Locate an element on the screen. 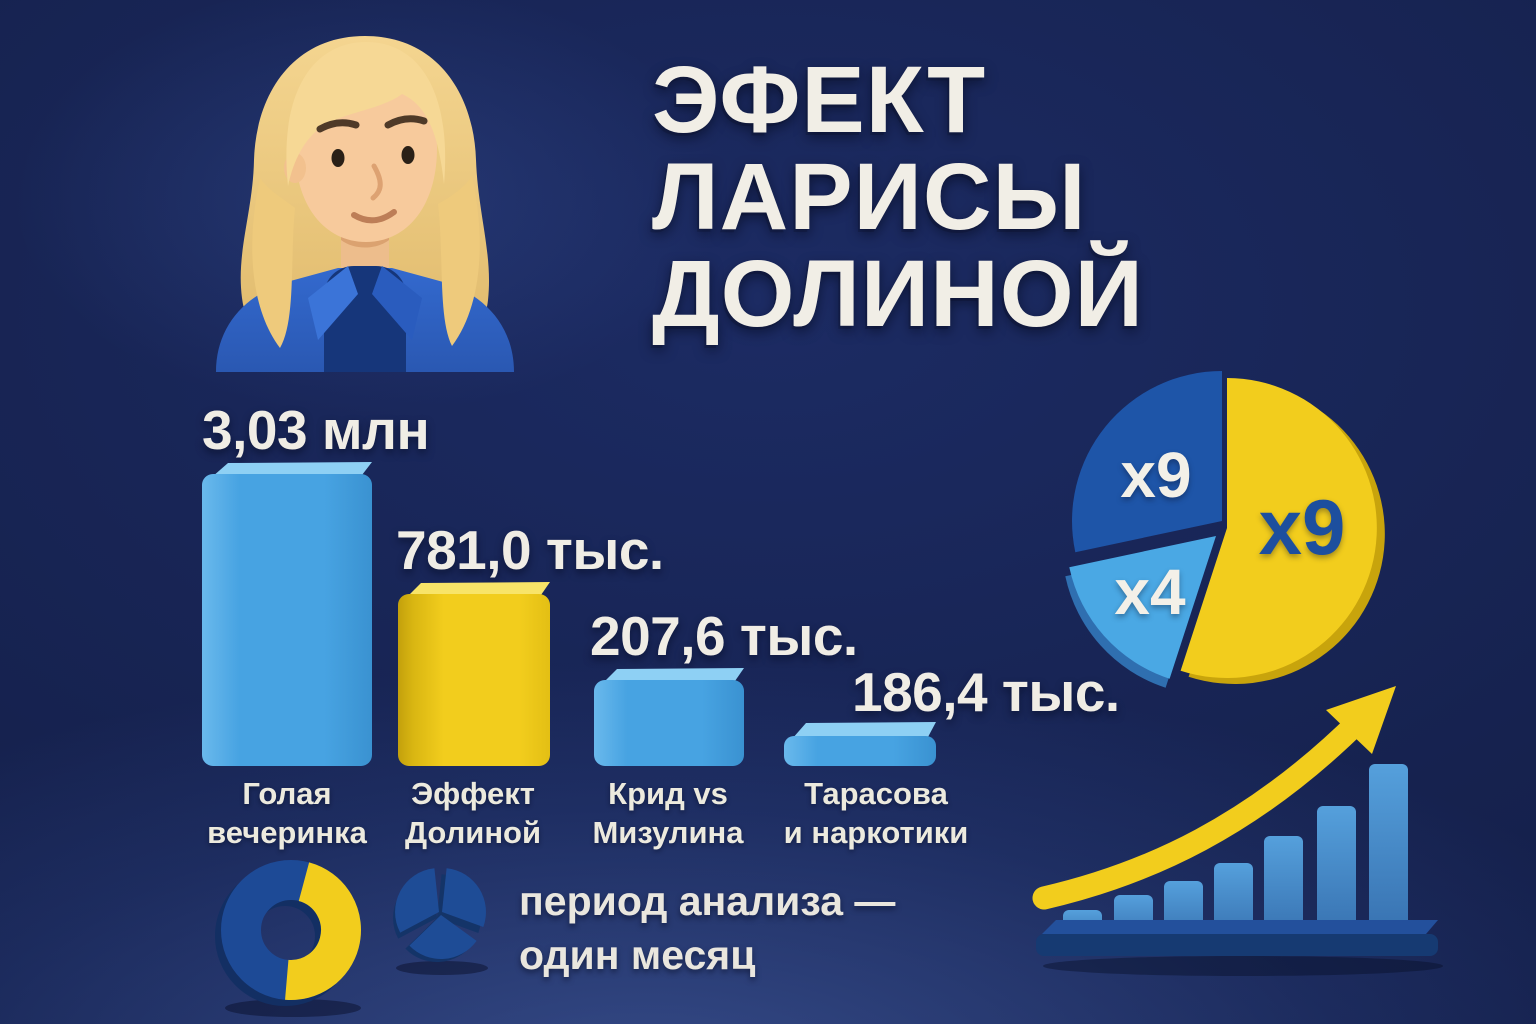 Image resolution: width=1536 pixels, height=1024 pixels. bar-value-3: 207,6 тыс. is located at coordinates (724, 636).